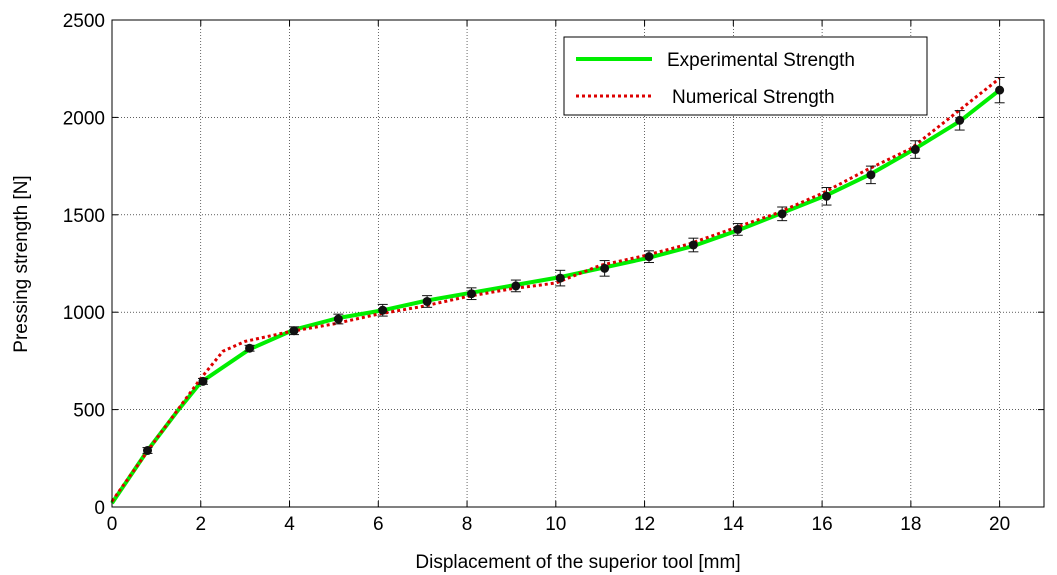  I want to click on x-tick-label: 0, so click(112, 524).